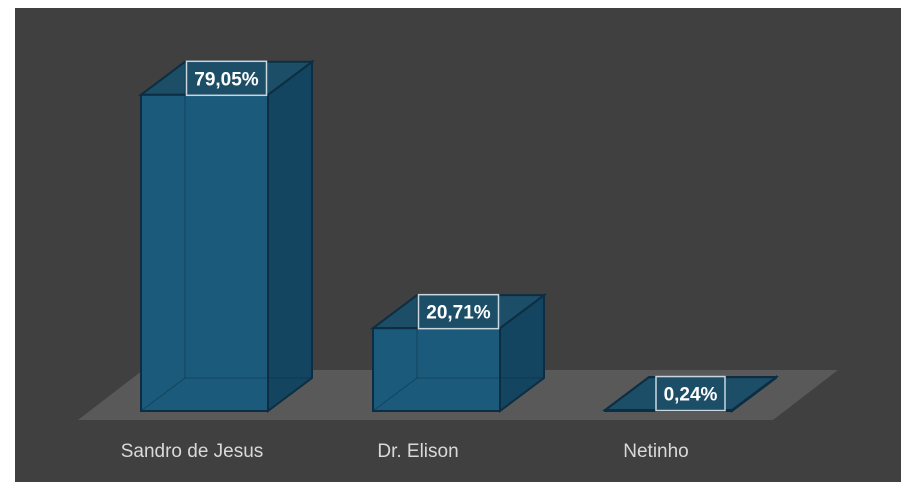  What do you see at coordinates (192, 451) in the screenshot?
I see `category-label: Sandro de Jesus` at bounding box center [192, 451].